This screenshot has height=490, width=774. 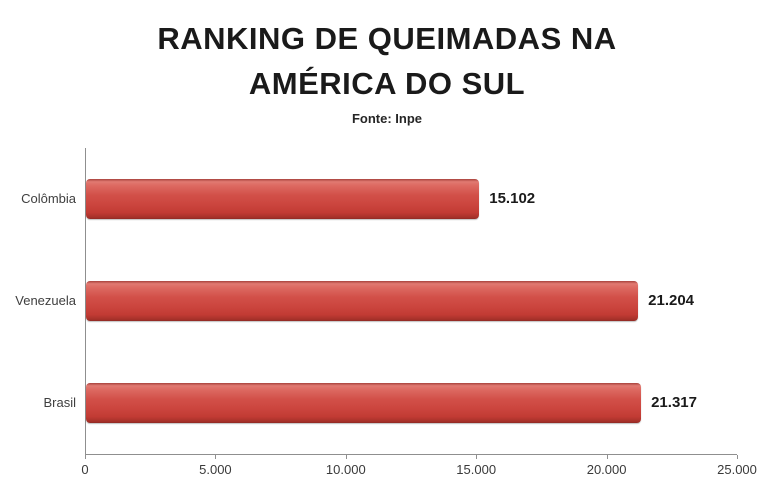 What do you see at coordinates (671, 301) in the screenshot?
I see `value-label-venezuela: 21.204` at bounding box center [671, 301].